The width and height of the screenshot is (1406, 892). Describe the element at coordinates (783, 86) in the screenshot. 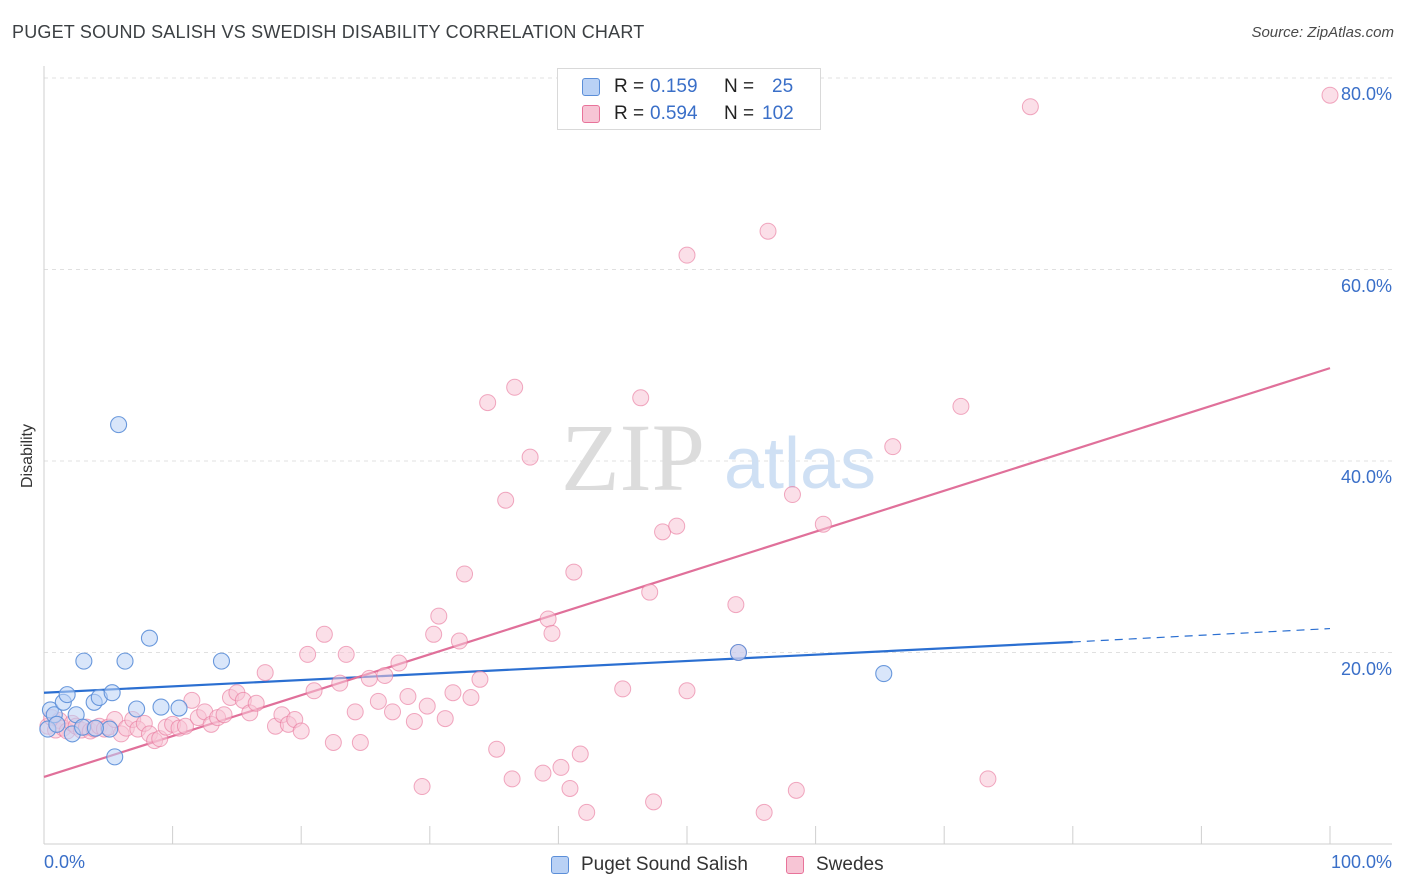

I see `n-value: 25` at that location.